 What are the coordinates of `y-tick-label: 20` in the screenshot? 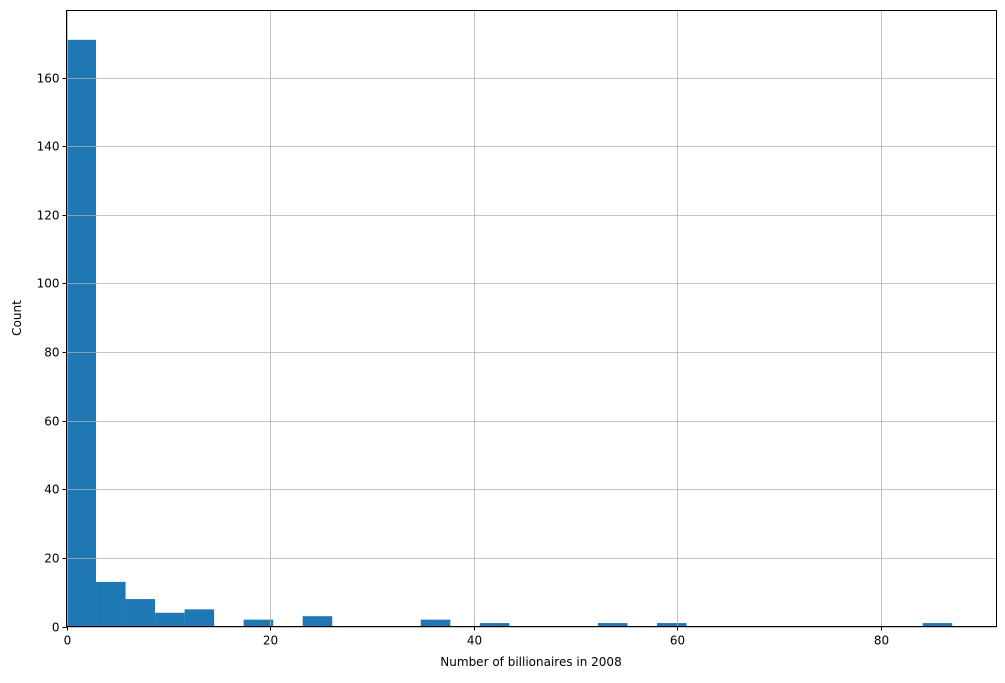 It's located at (51, 559).